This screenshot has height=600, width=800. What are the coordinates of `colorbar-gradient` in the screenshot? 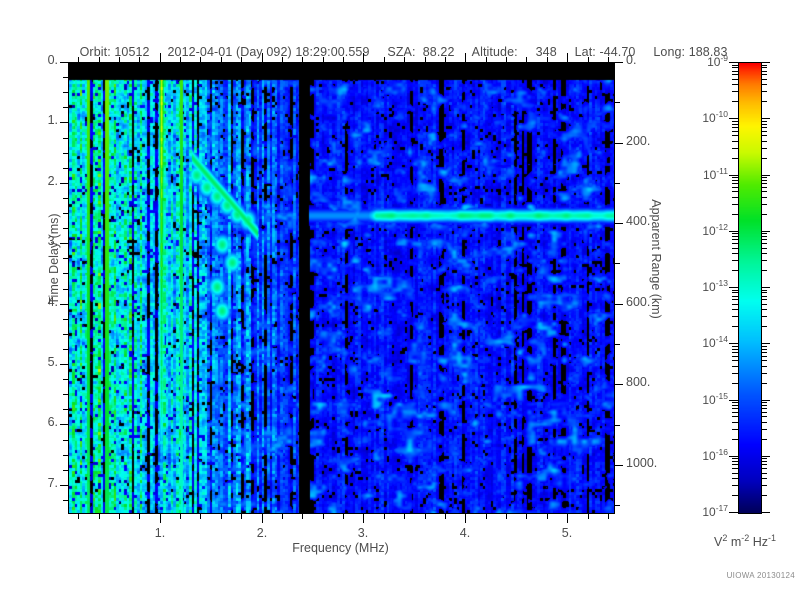 It's located at (750, 288).